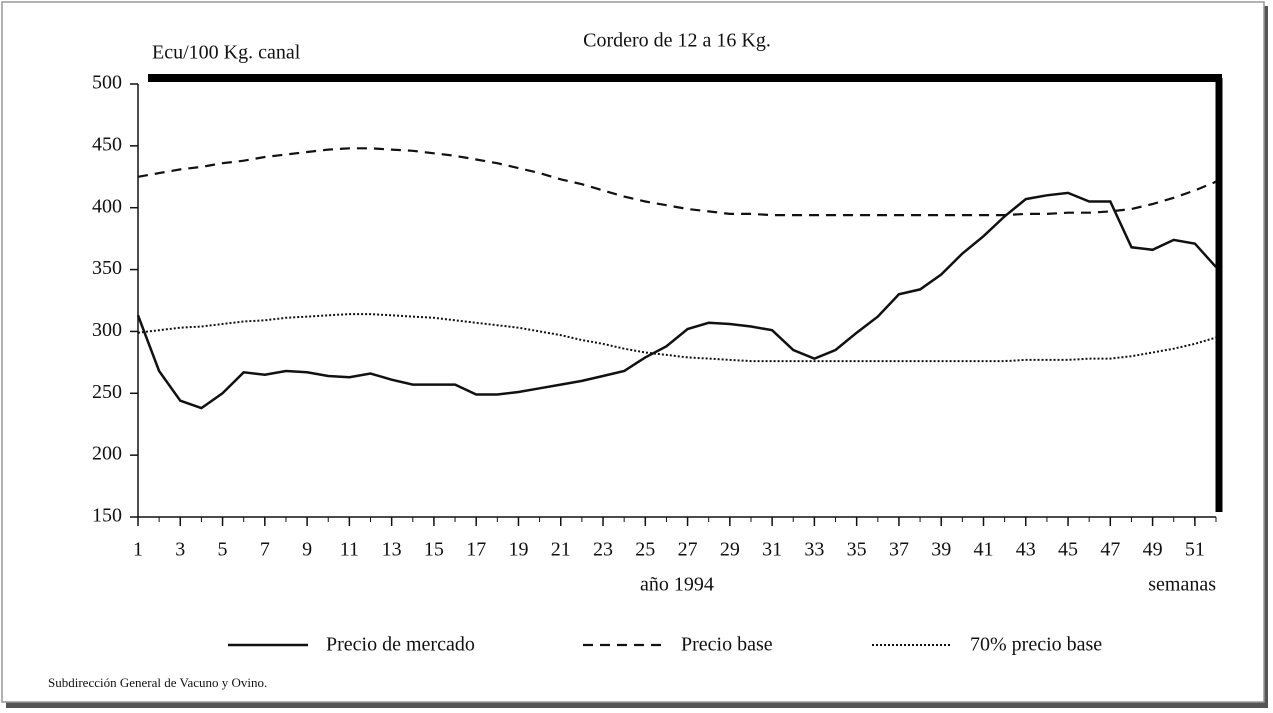 The height and width of the screenshot is (713, 1273). What do you see at coordinates (814, 550) in the screenshot?
I see `x-tick-label: 33` at bounding box center [814, 550].